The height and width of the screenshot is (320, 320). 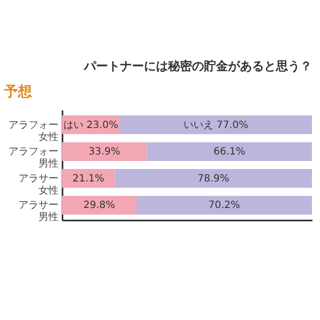 What do you see at coordinates (18, 92) in the screenshot?
I see `text: 予想` at bounding box center [18, 92].